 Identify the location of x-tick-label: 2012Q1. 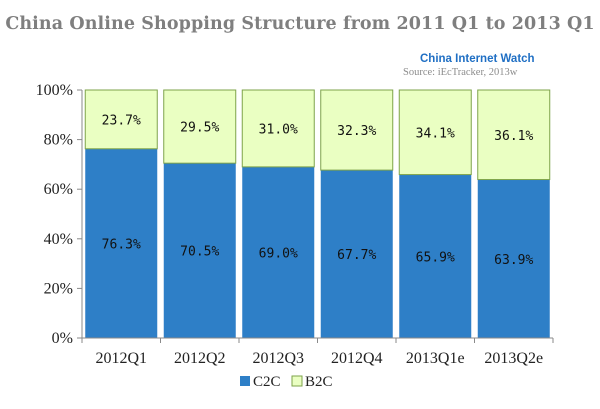
(121, 358).